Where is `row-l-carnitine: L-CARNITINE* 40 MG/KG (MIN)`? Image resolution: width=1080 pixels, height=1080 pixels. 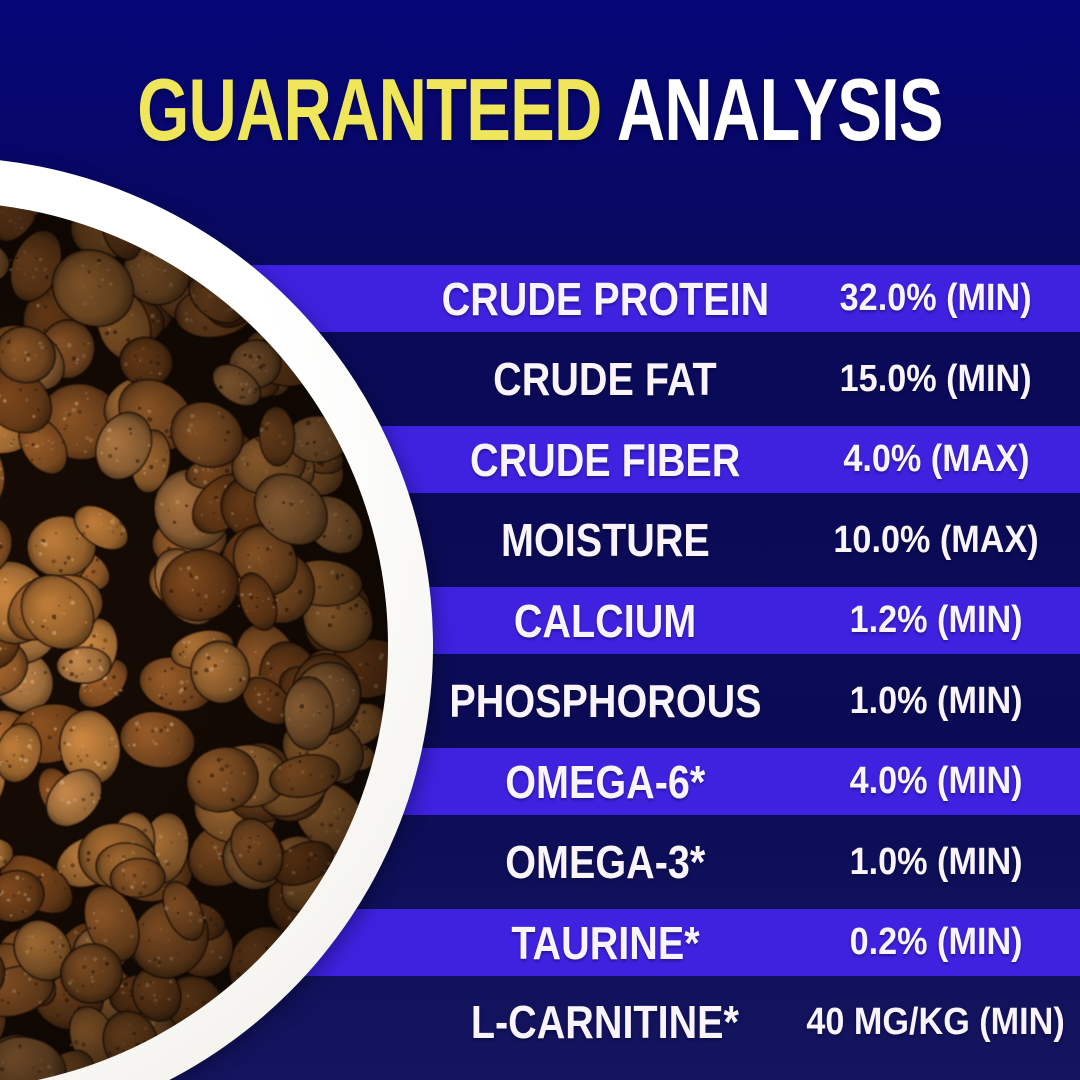
row-l-carnitine: L-CARNITINE* 40 MG/KG (MIN) is located at coordinates (540, 1022).